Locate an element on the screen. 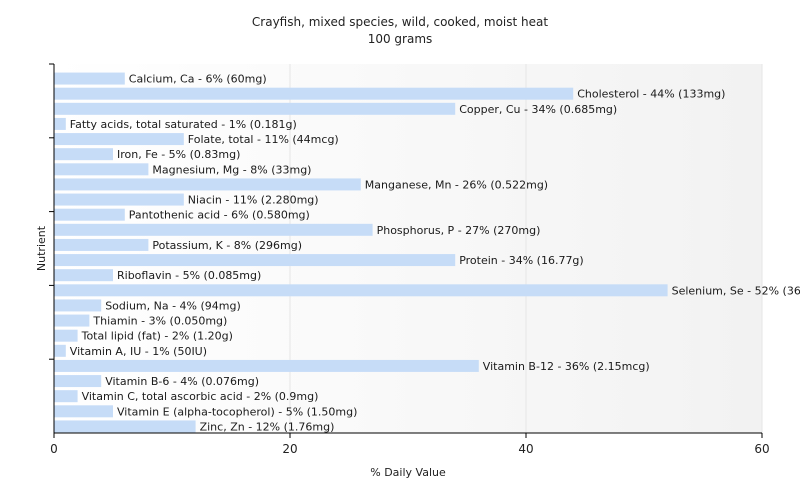 Image resolution: width=800 pixels, height=500 pixels. bar-label: Iron, Fe - 5% (0.83mg) is located at coordinates (178, 154).